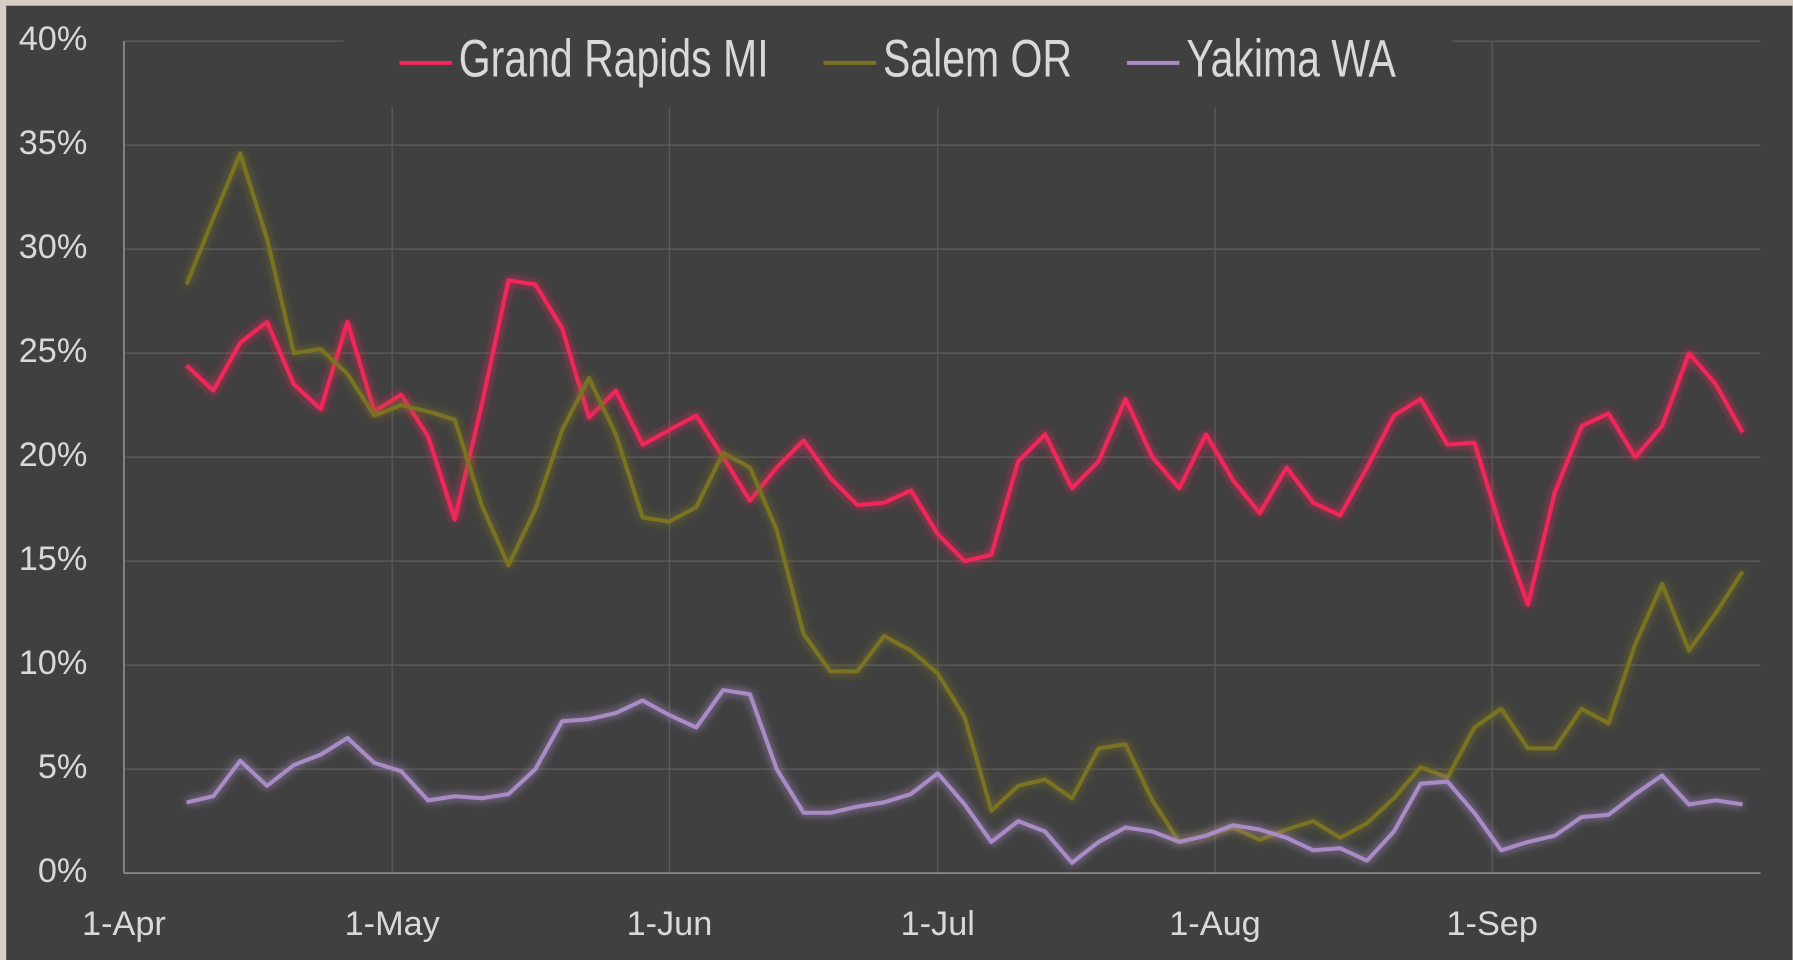 The image size is (1793, 960). I want to click on y-tick-label: 15%, so click(53, 559).